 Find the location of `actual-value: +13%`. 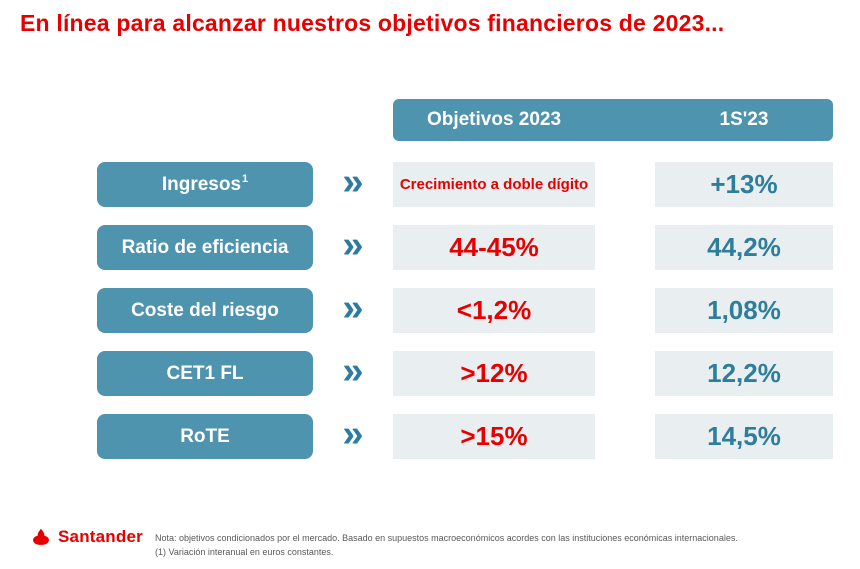

actual-value: +13% is located at coordinates (744, 184).